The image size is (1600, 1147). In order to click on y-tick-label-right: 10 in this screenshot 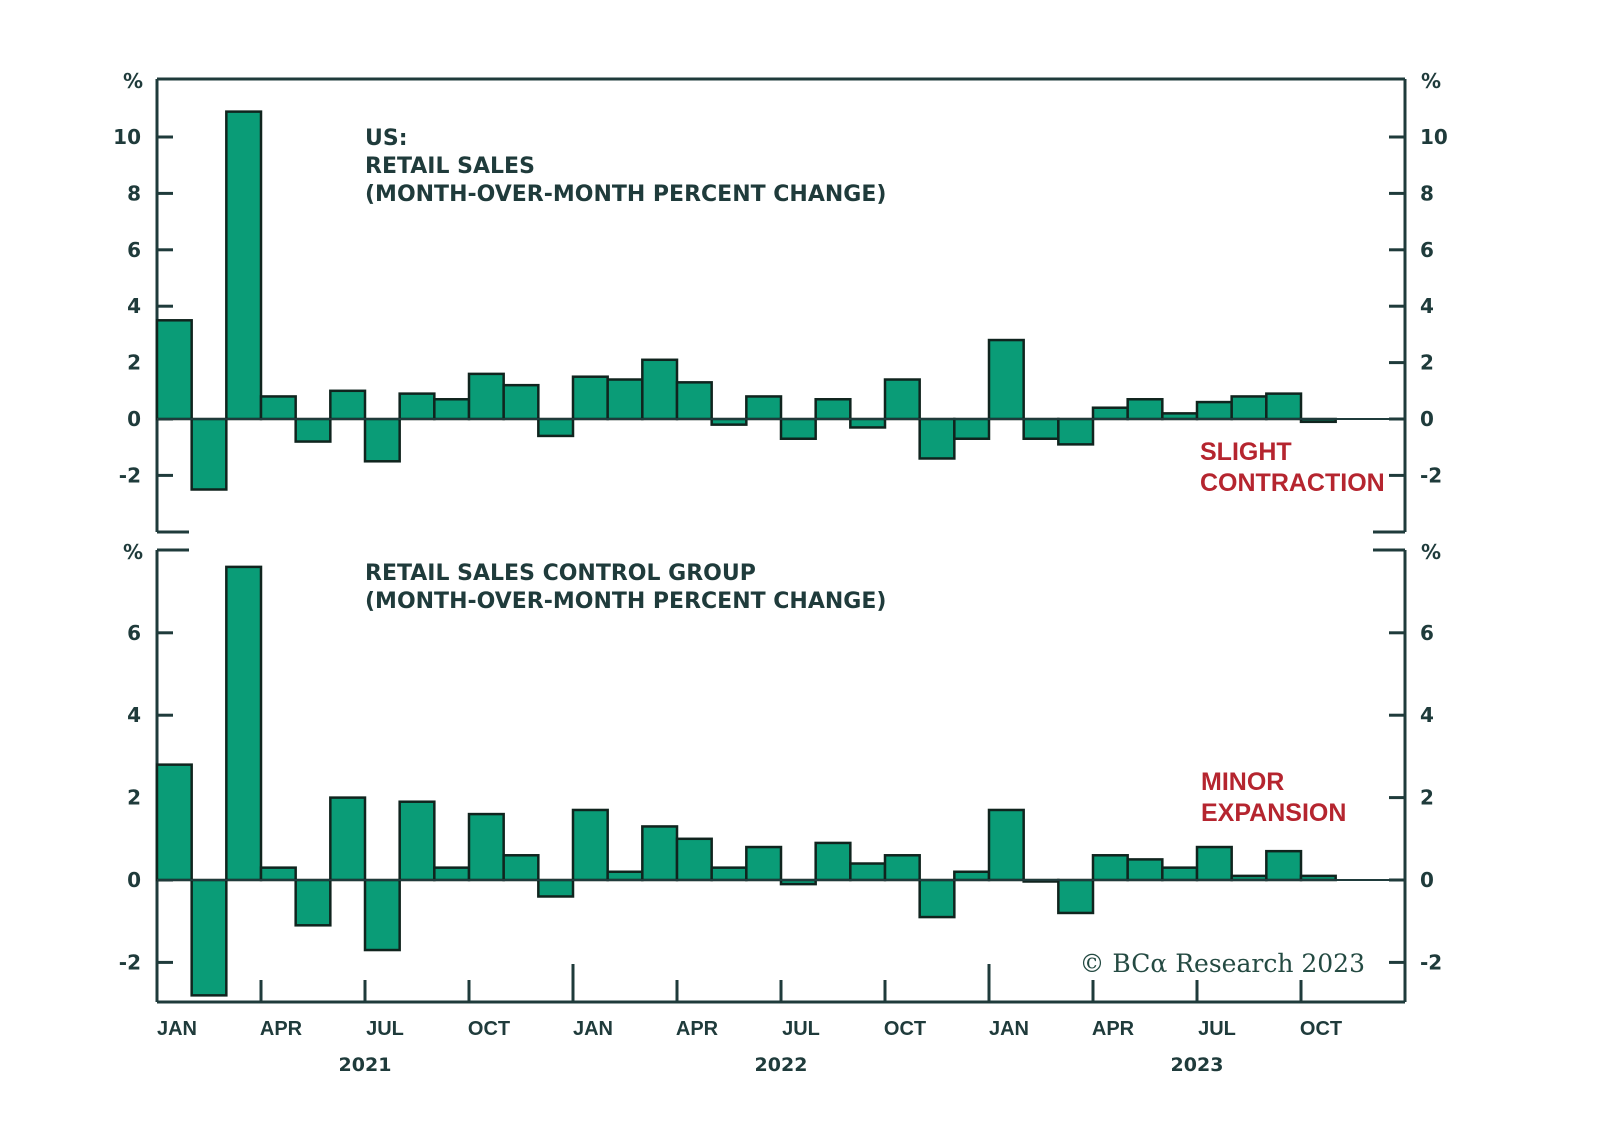, I will do `click(1434, 137)`.